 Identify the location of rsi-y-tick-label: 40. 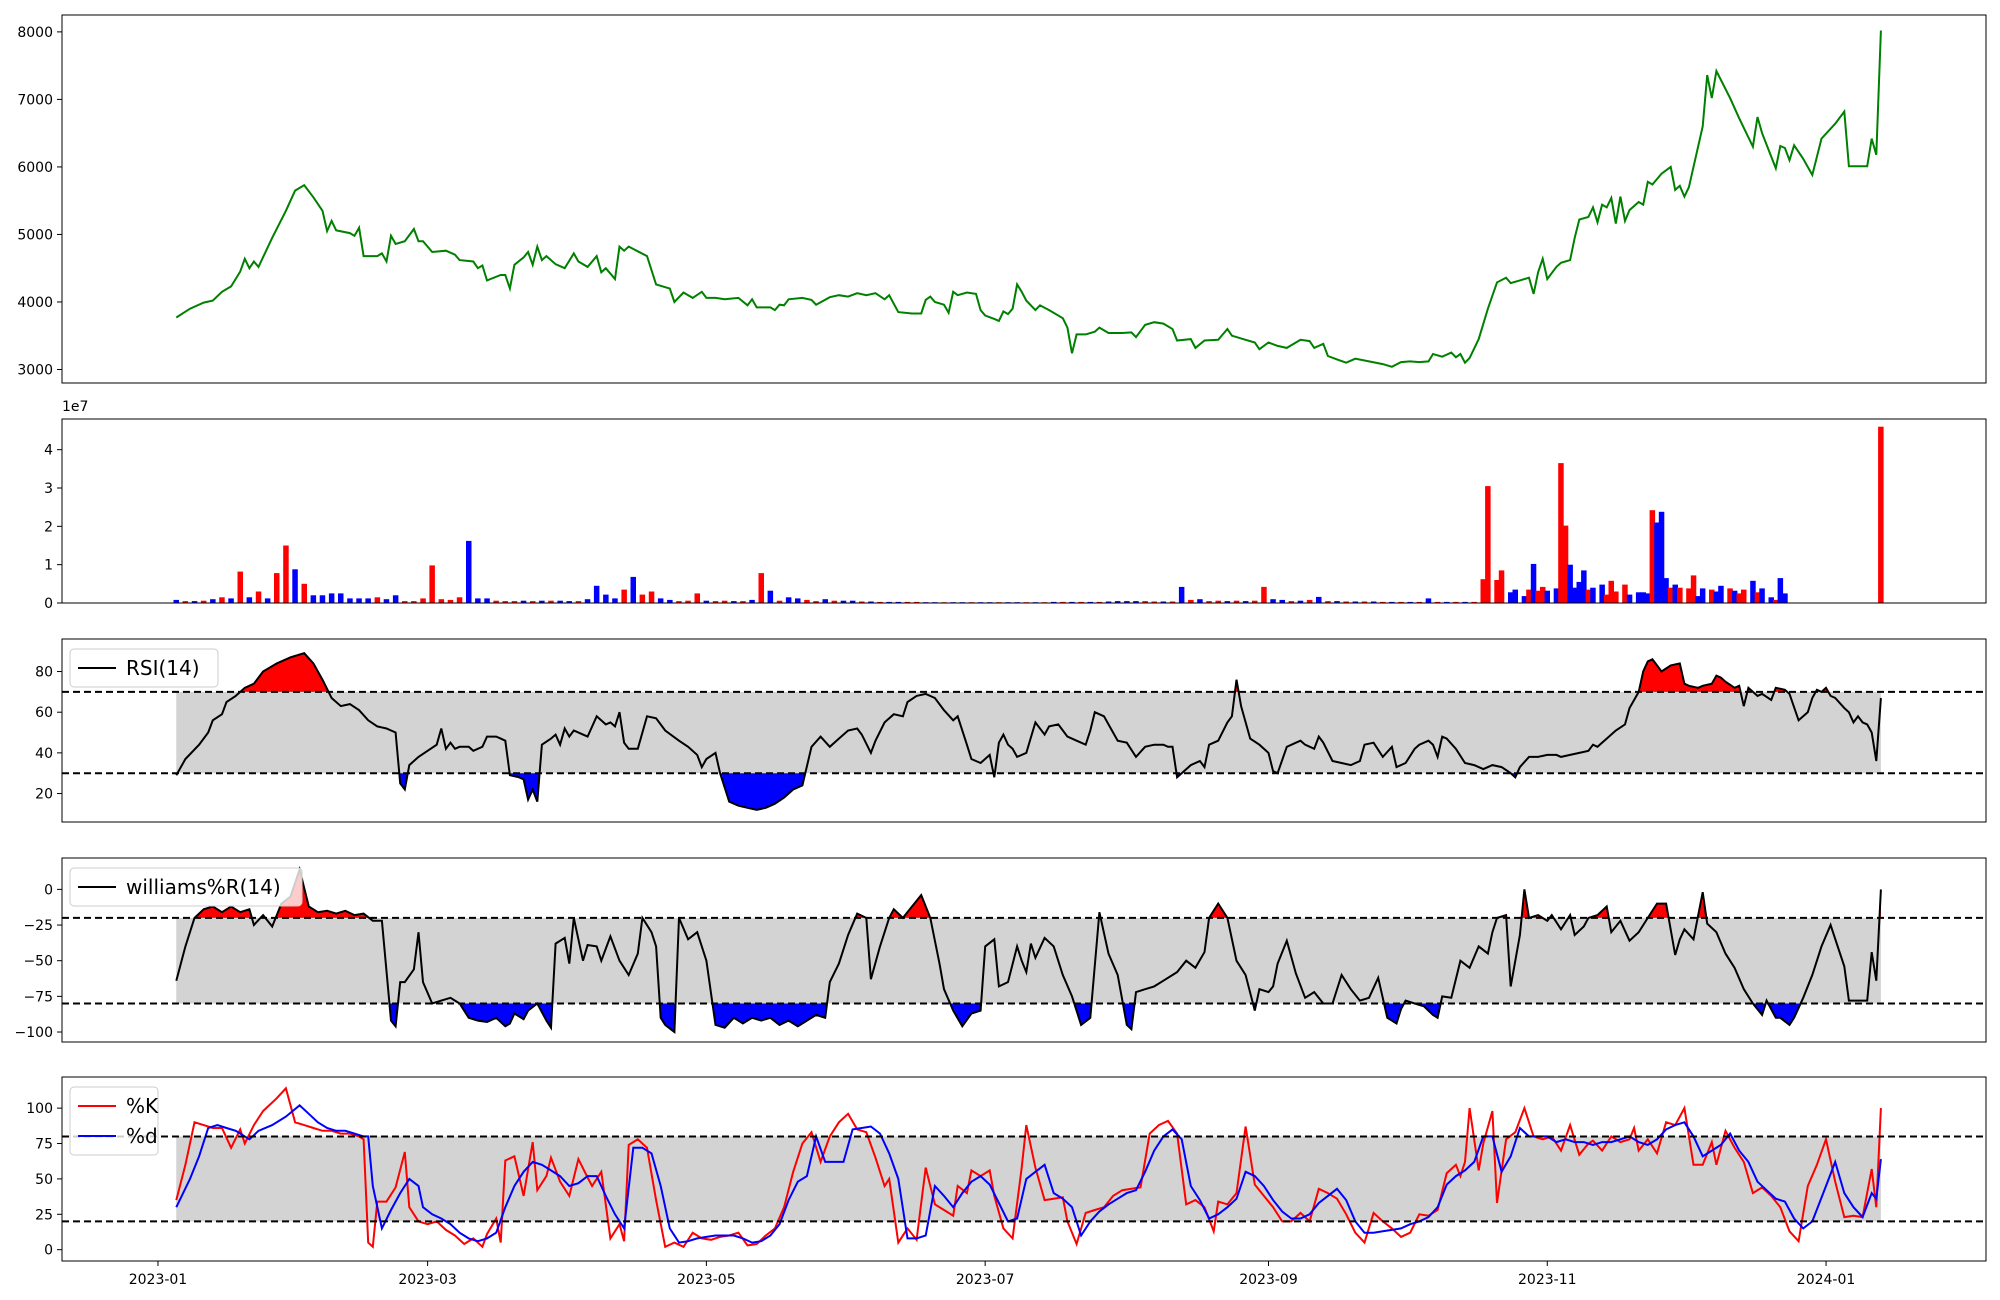
(44, 754).